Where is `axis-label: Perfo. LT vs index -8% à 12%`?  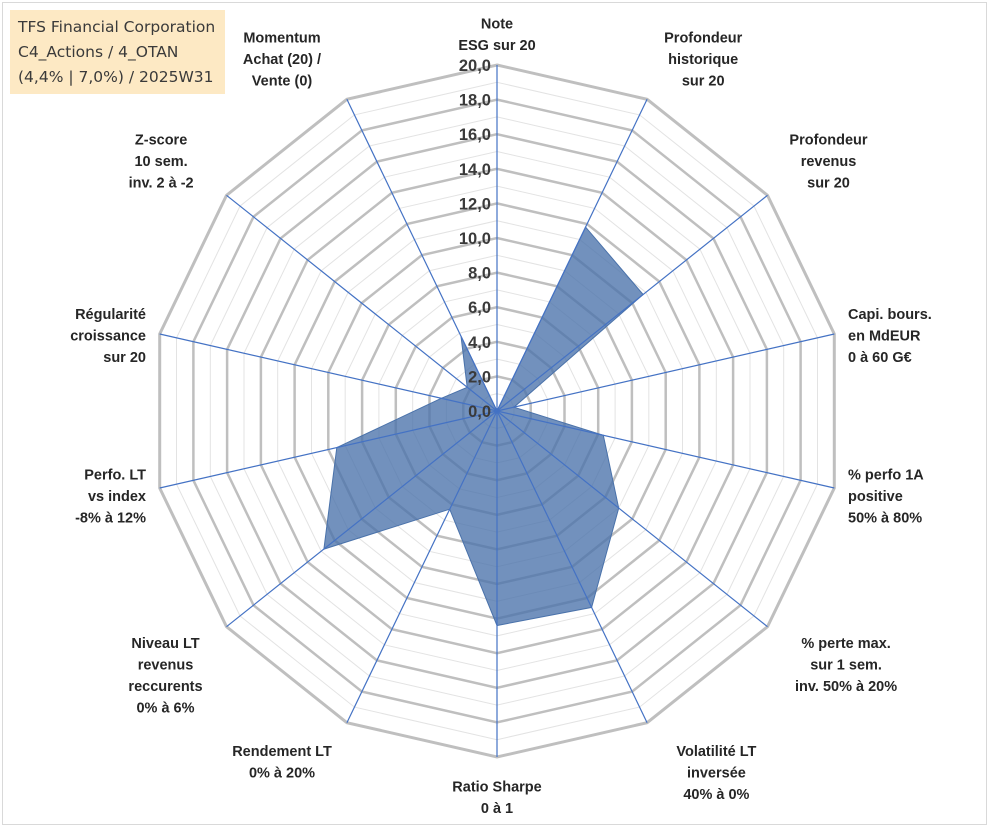
axis-label: Perfo. LT vs index -8% à 12% is located at coordinates (110, 496).